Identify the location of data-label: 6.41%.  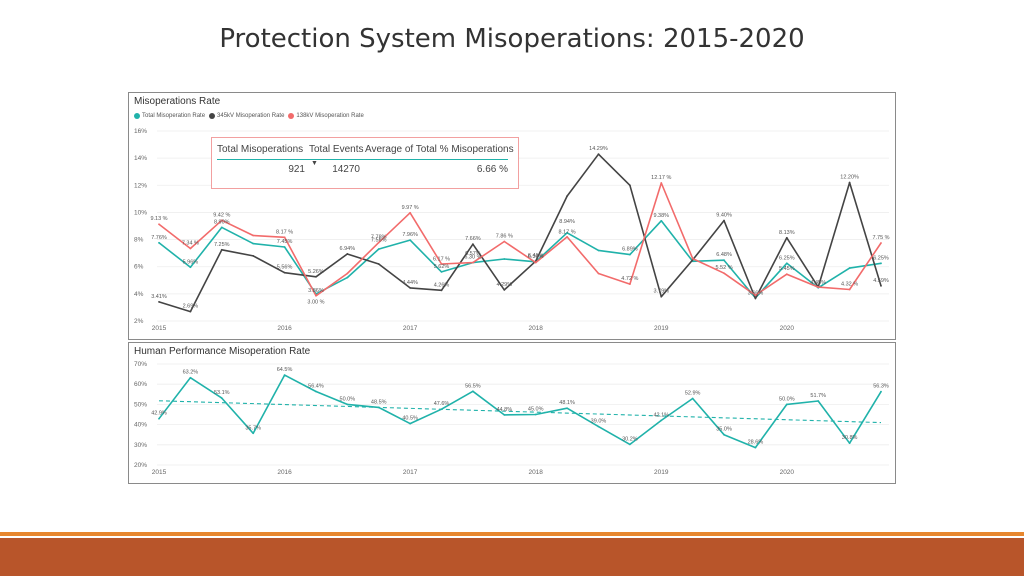
(536, 256).